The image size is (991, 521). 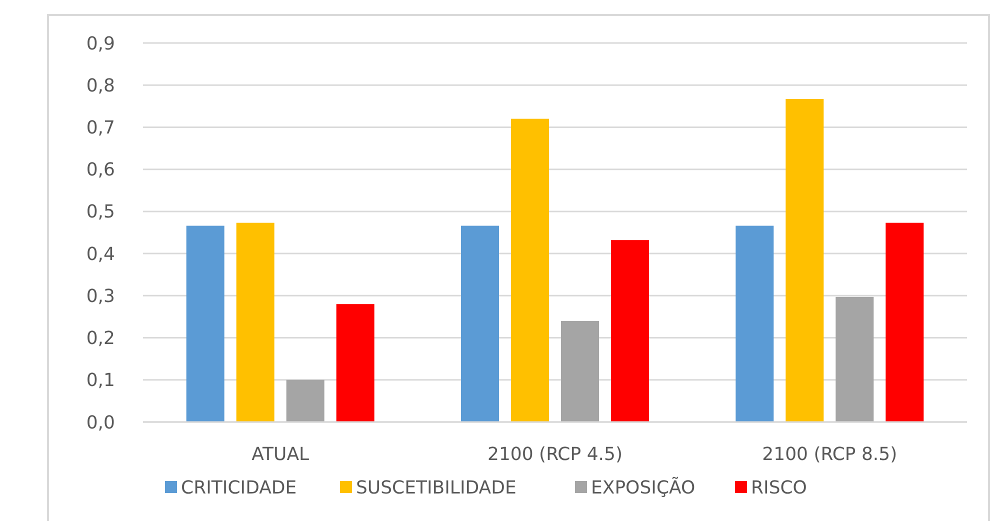 What do you see at coordinates (555, 454) in the screenshot?
I see `x-tick-label: 2100 (RCP 4.5)` at bounding box center [555, 454].